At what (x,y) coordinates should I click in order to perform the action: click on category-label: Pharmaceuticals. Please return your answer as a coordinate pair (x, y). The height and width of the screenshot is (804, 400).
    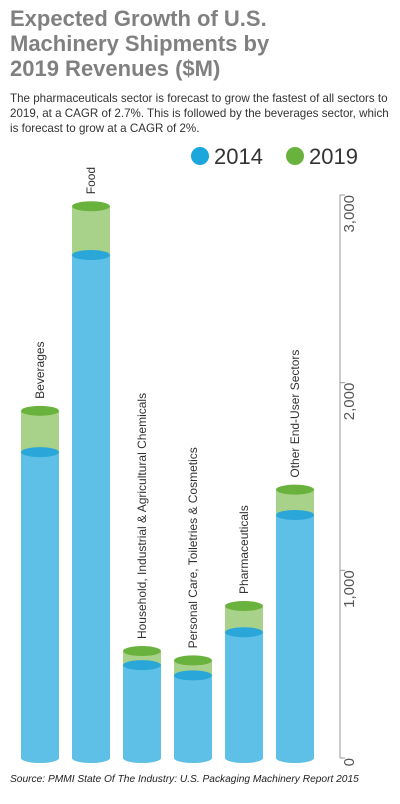
    Looking at the image, I should click on (244, 549).